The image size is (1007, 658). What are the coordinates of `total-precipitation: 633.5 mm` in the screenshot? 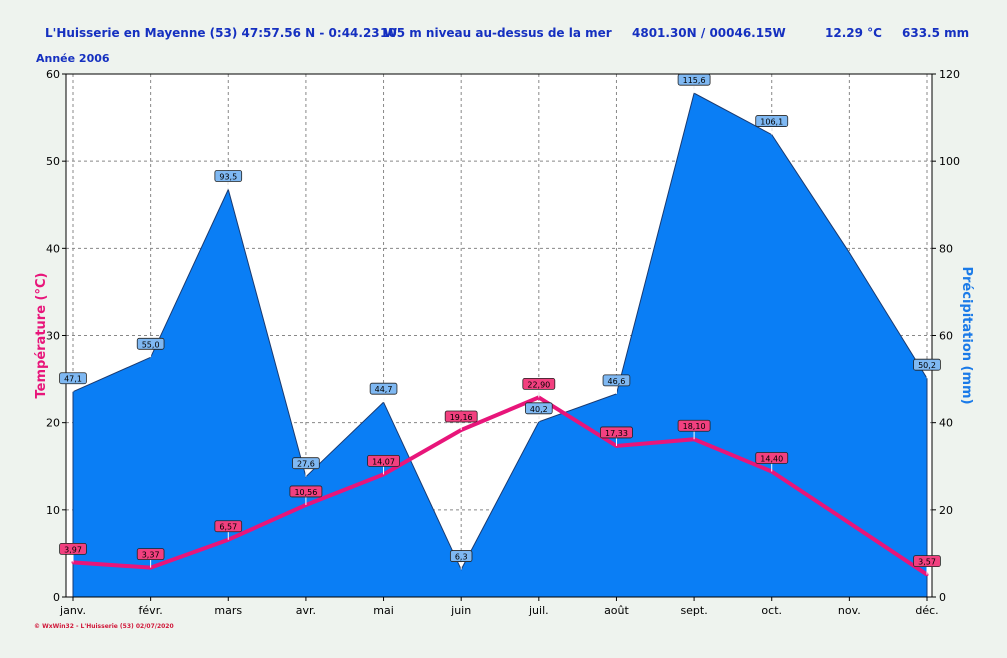 It's located at (936, 33).